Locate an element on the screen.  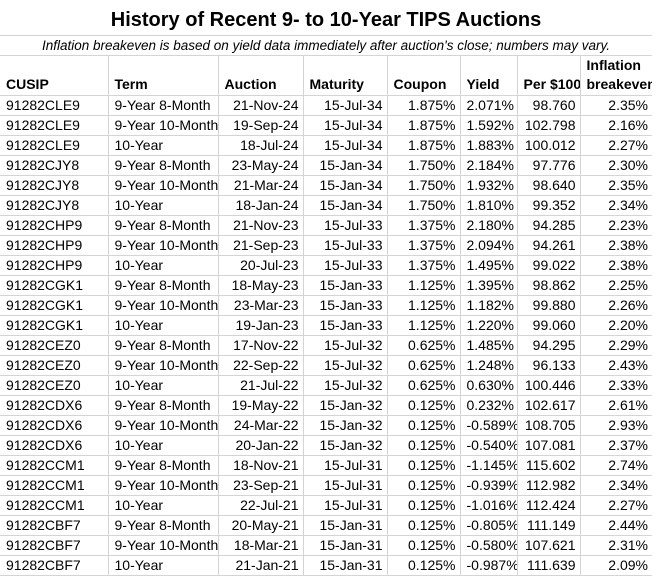
cell-coupon: 1.375% is located at coordinates (424, 245).